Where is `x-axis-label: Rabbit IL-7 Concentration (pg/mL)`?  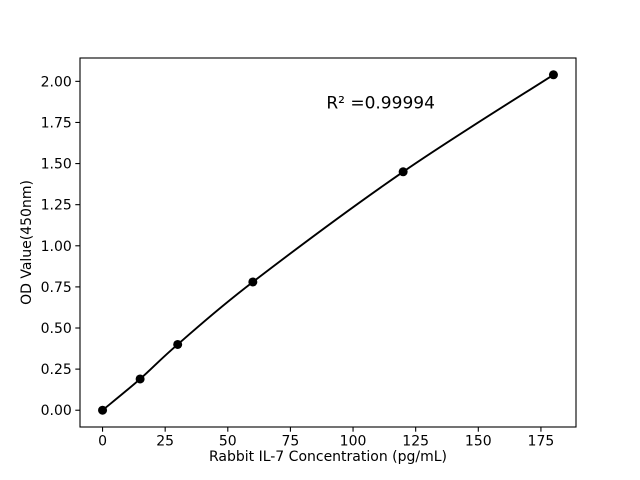 x-axis-label: Rabbit IL-7 Concentration (pg/mL) is located at coordinates (328, 457).